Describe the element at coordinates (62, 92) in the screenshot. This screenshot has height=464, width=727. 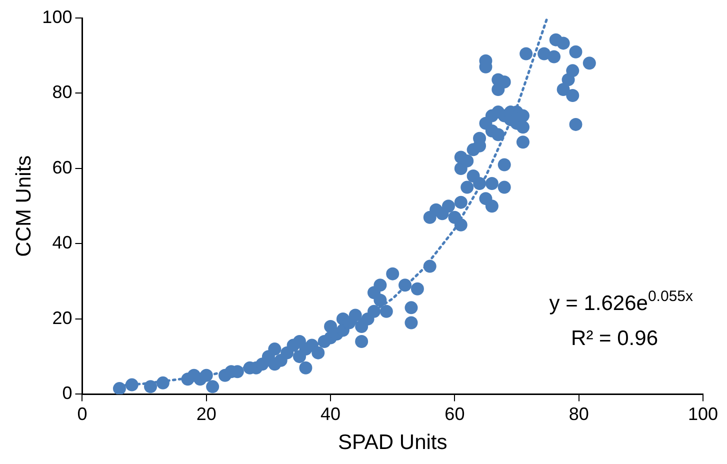
I see `y-tick-label: 80` at that location.